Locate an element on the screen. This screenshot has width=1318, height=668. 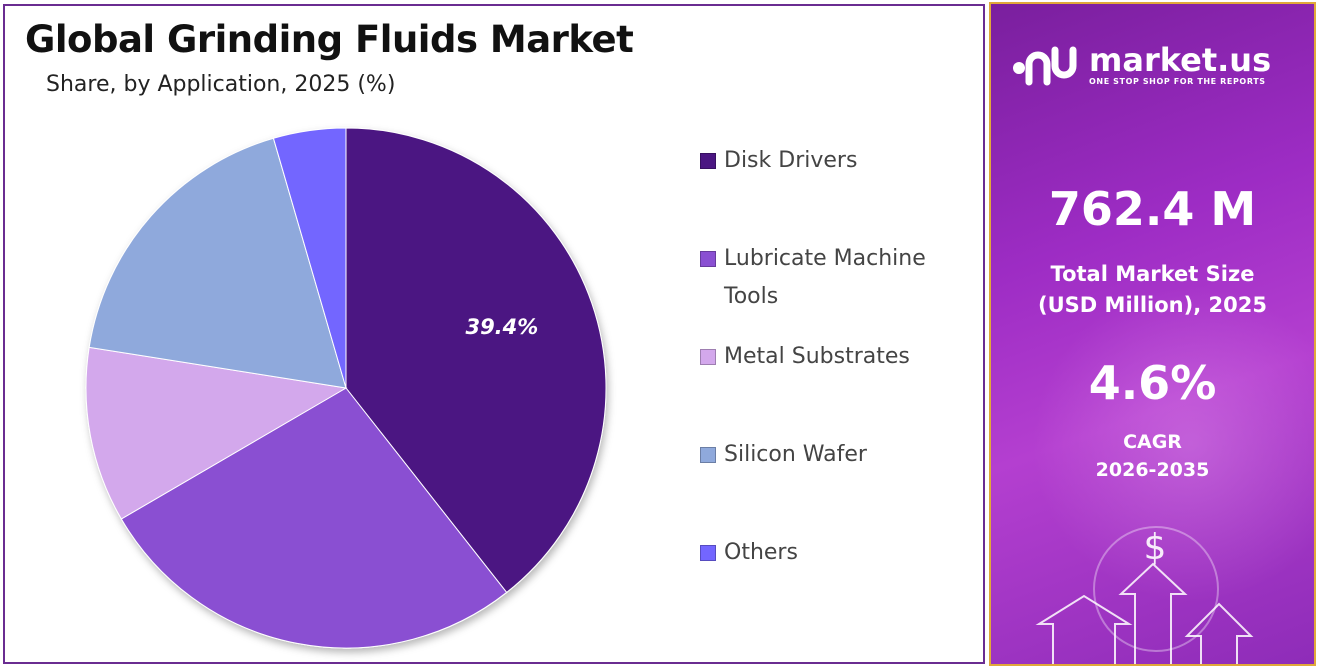
cagr-value: 4.6% is located at coordinates (1152, 383).